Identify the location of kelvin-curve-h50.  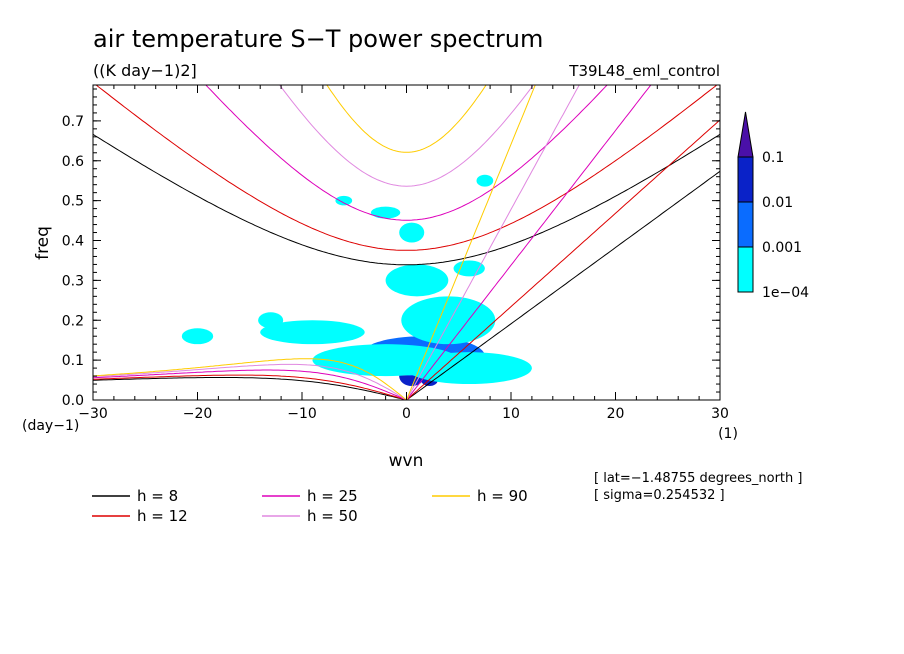
(493, 242).